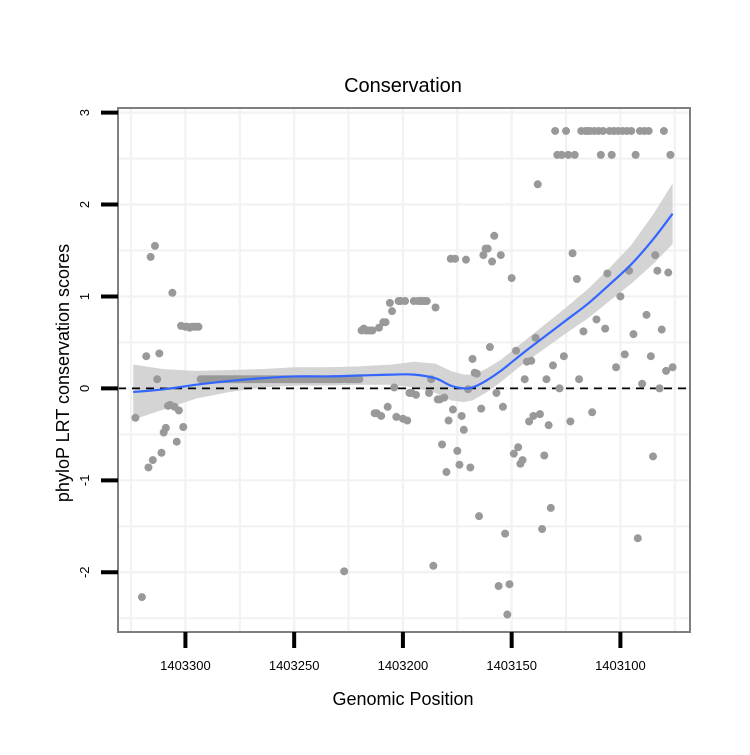 The height and width of the screenshot is (755, 750). I want to click on y-tick-label: -1, so click(84, 481).